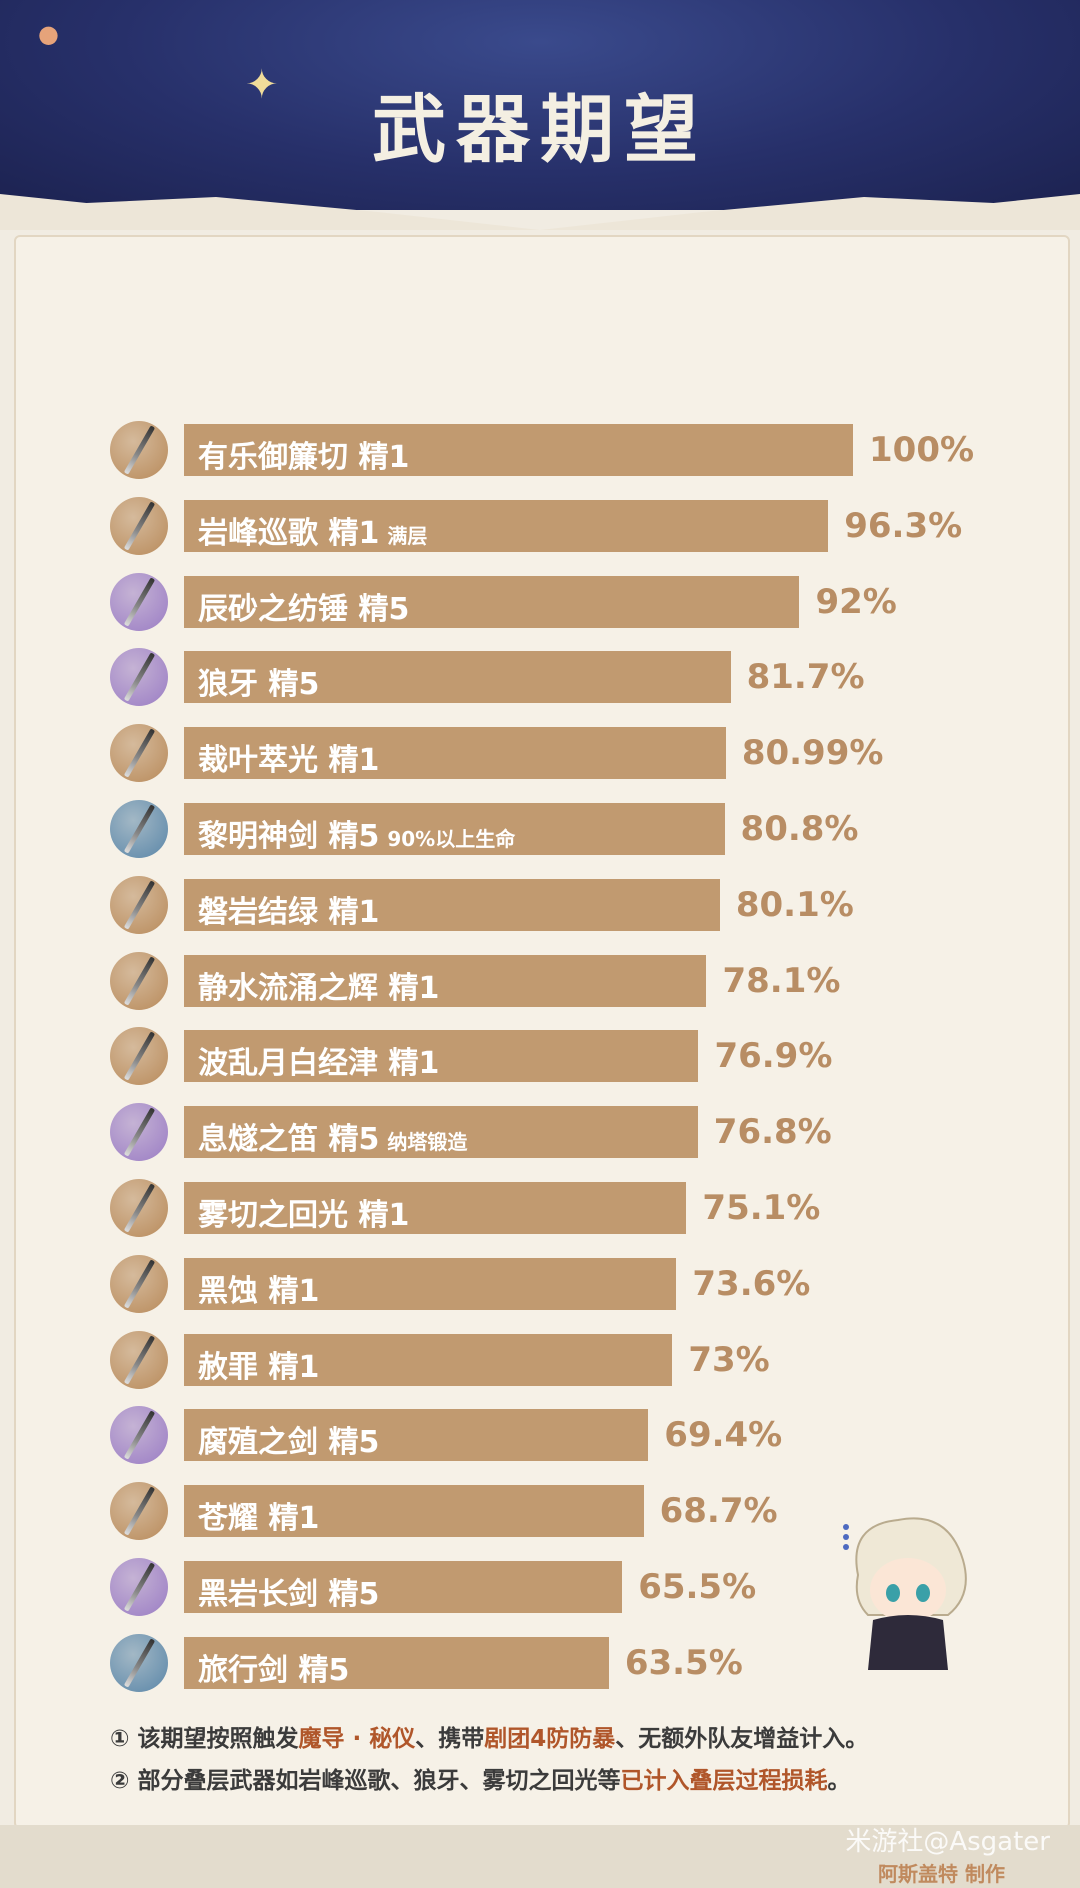 This screenshot has width=1080, height=1888. What do you see at coordinates (289, 1594) in the screenshot?
I see `weapon-name: 黑岩长剑 精5` at bounding box center [289, 1594].